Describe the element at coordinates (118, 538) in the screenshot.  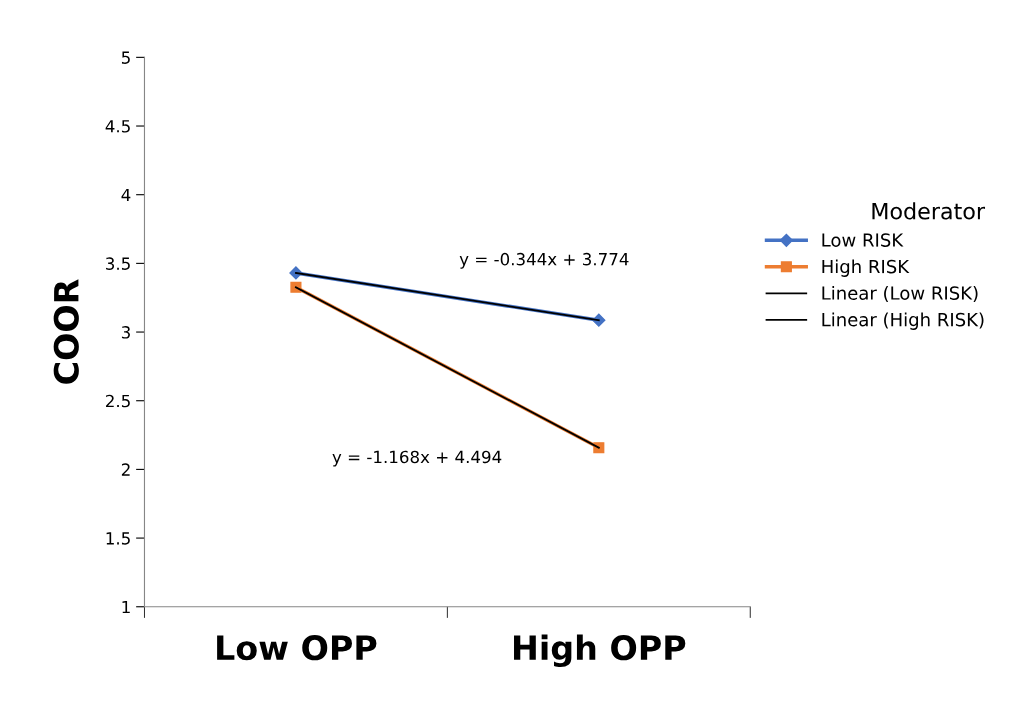
I see `y-tick-label: 1.5` at that location.